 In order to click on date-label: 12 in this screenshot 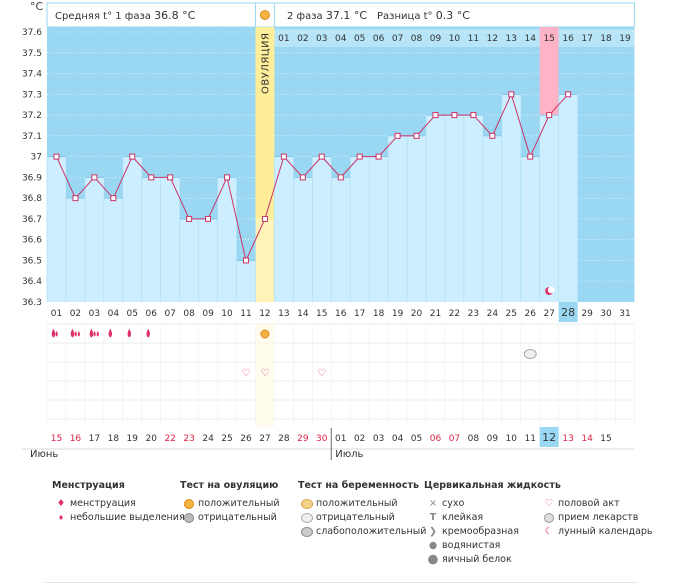, I will do `click(549, 437)`.